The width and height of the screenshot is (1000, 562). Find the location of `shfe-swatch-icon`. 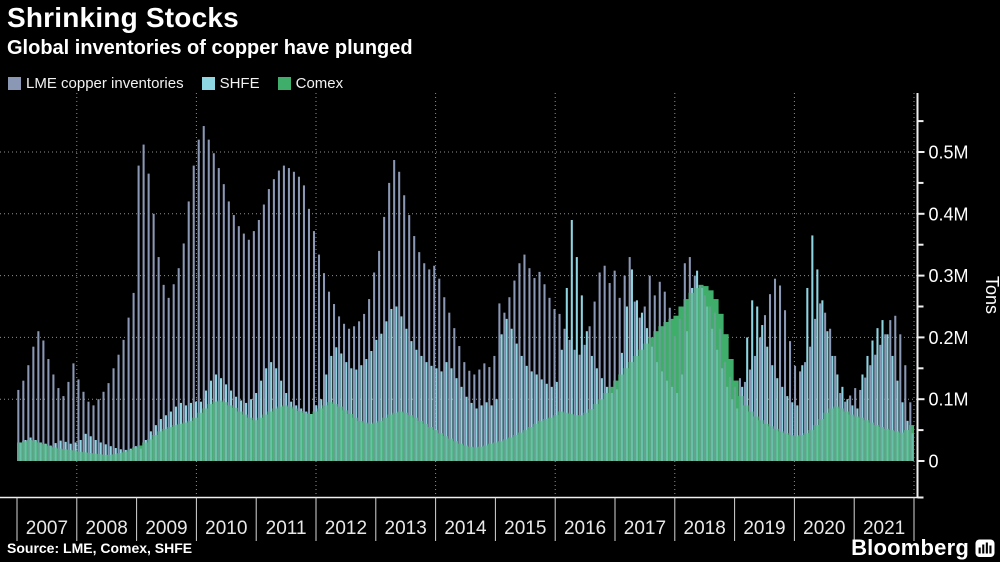

shfe-swatch-icon is located at coordinates (208, 83).